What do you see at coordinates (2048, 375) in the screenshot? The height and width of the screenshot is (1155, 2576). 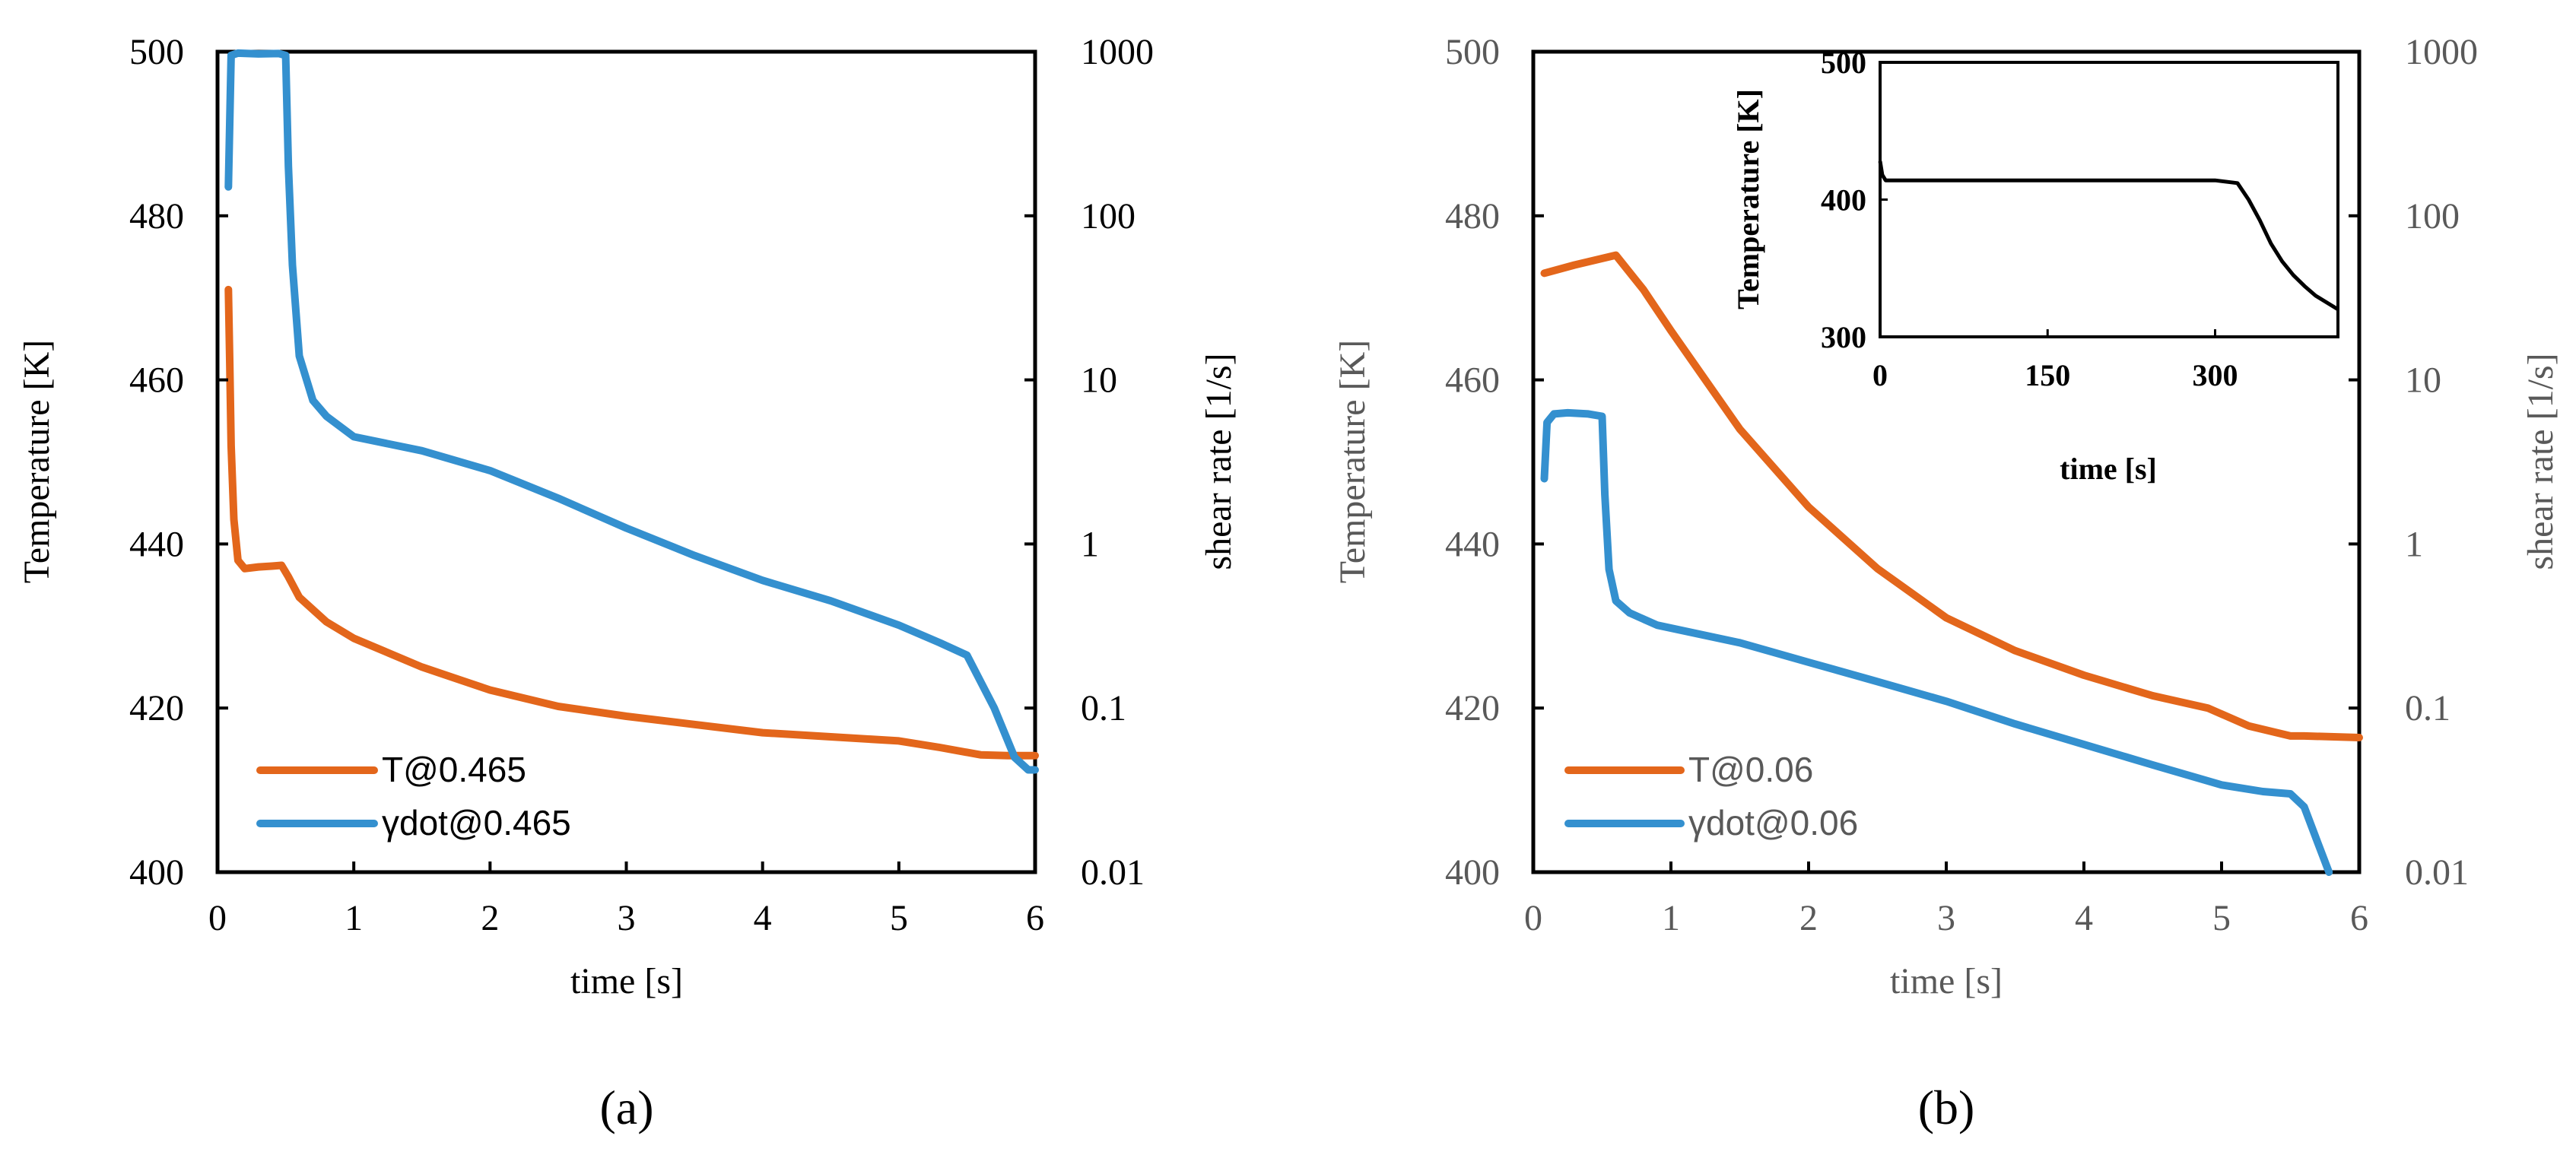 I see `inset-x-tick-label: 150` at bounding box center [2048, 375].